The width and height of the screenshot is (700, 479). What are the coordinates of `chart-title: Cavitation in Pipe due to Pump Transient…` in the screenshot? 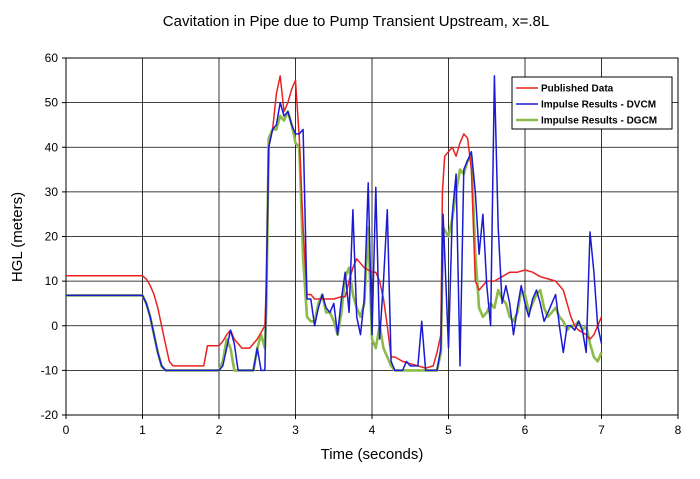 It's located at (356, 21).